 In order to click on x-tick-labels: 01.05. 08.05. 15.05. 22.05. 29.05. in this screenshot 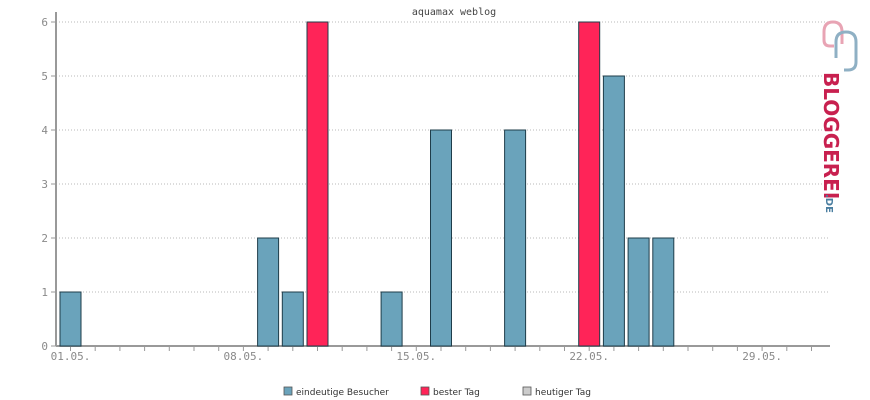, I will do `click(416, 356)`.